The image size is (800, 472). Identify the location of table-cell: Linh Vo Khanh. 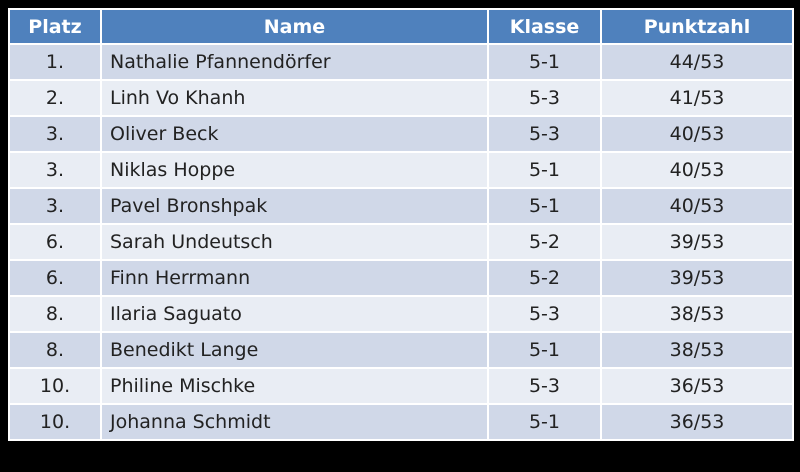
(294, 98).